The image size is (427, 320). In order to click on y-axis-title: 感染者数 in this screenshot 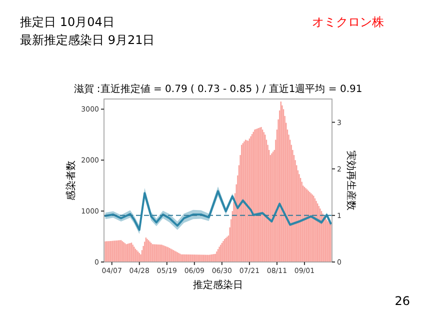, I will do `click(71, 180)`.